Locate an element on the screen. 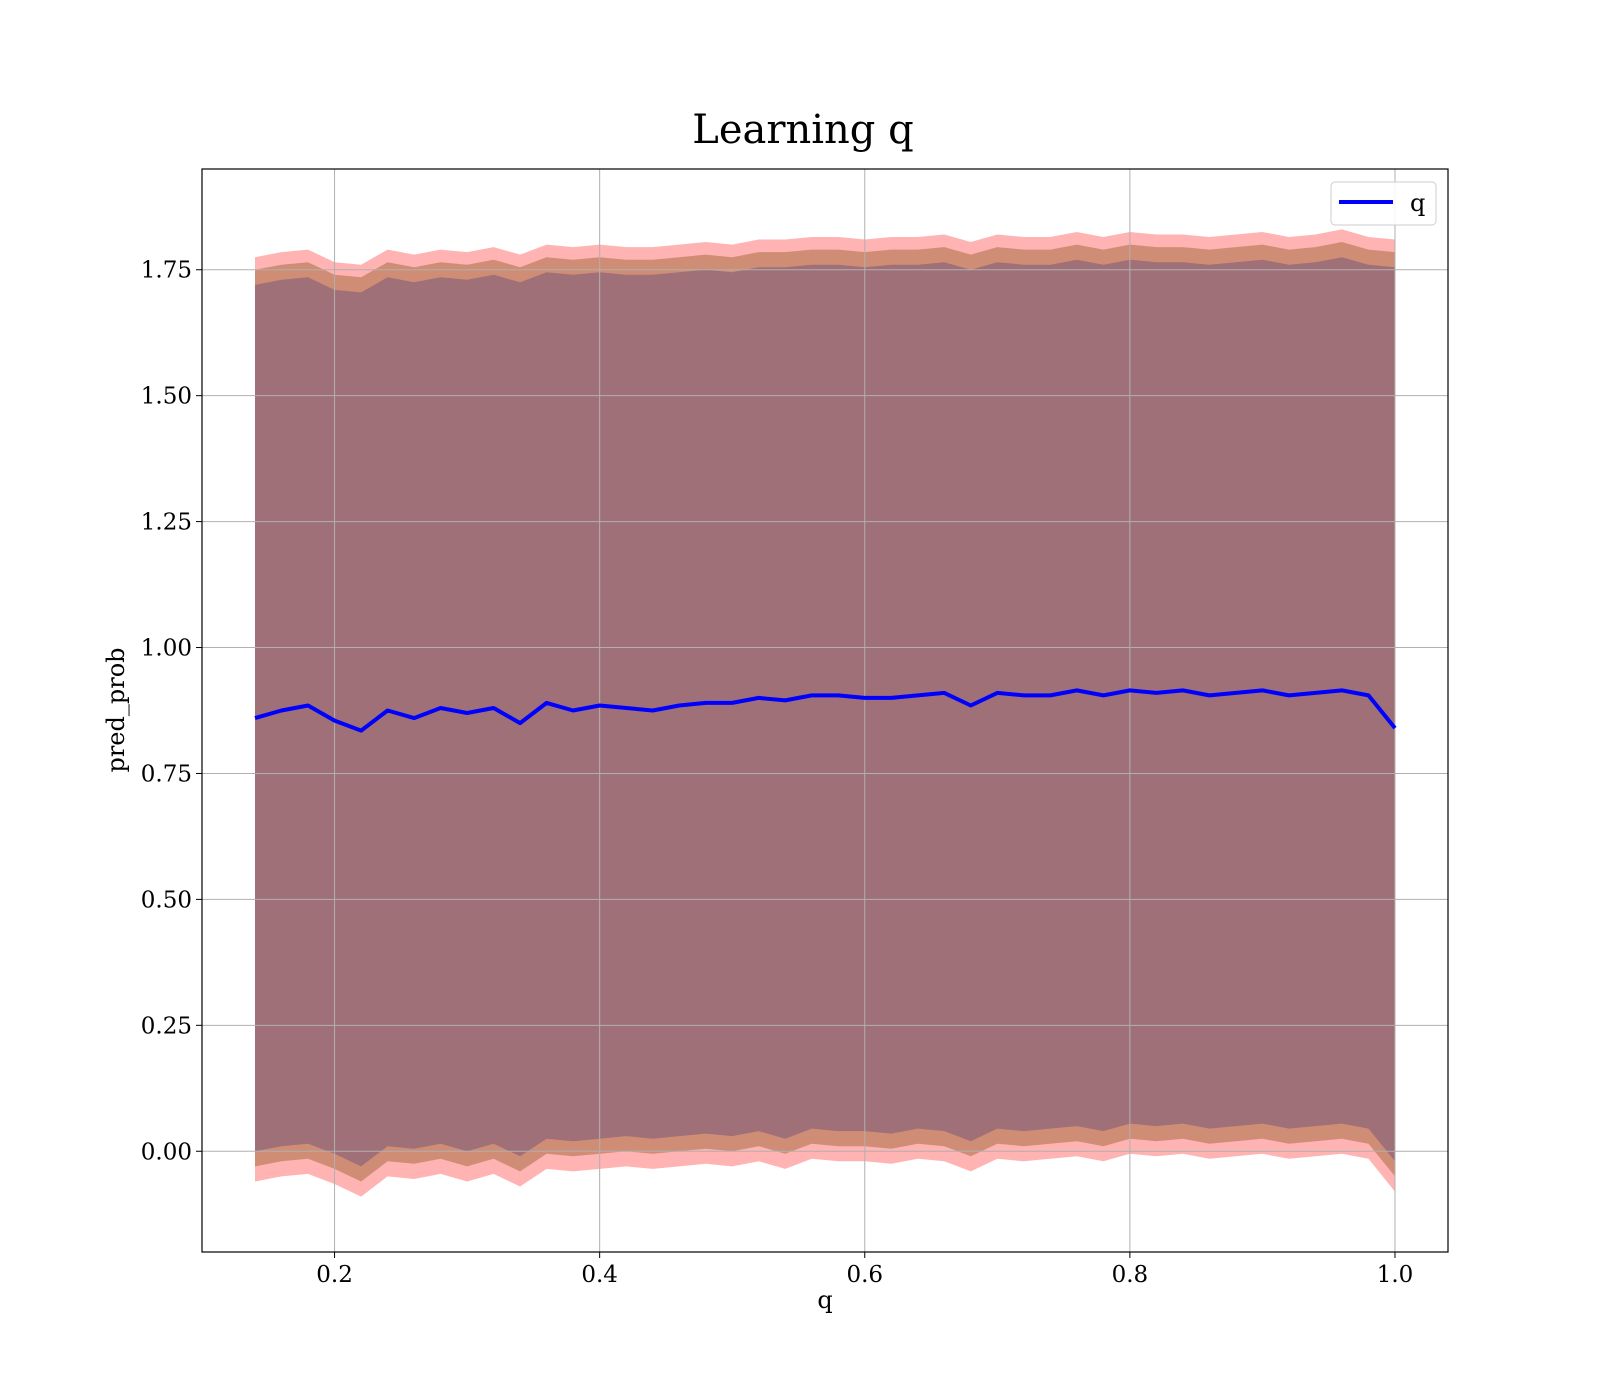 The width and height of the screenshot is (1600, 1400). y-tick-label: 1.75 is located at coordinates (166, 271).